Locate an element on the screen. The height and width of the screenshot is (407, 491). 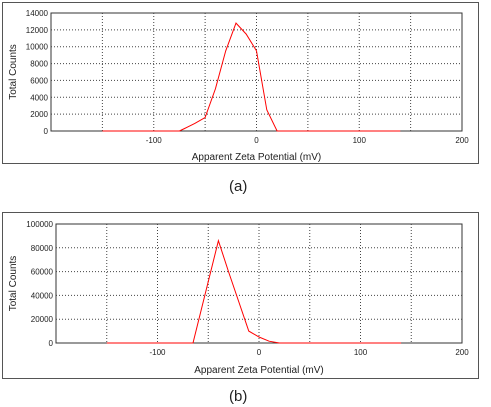
panel-caption-a: (a) is located at coordinates (238, 186).